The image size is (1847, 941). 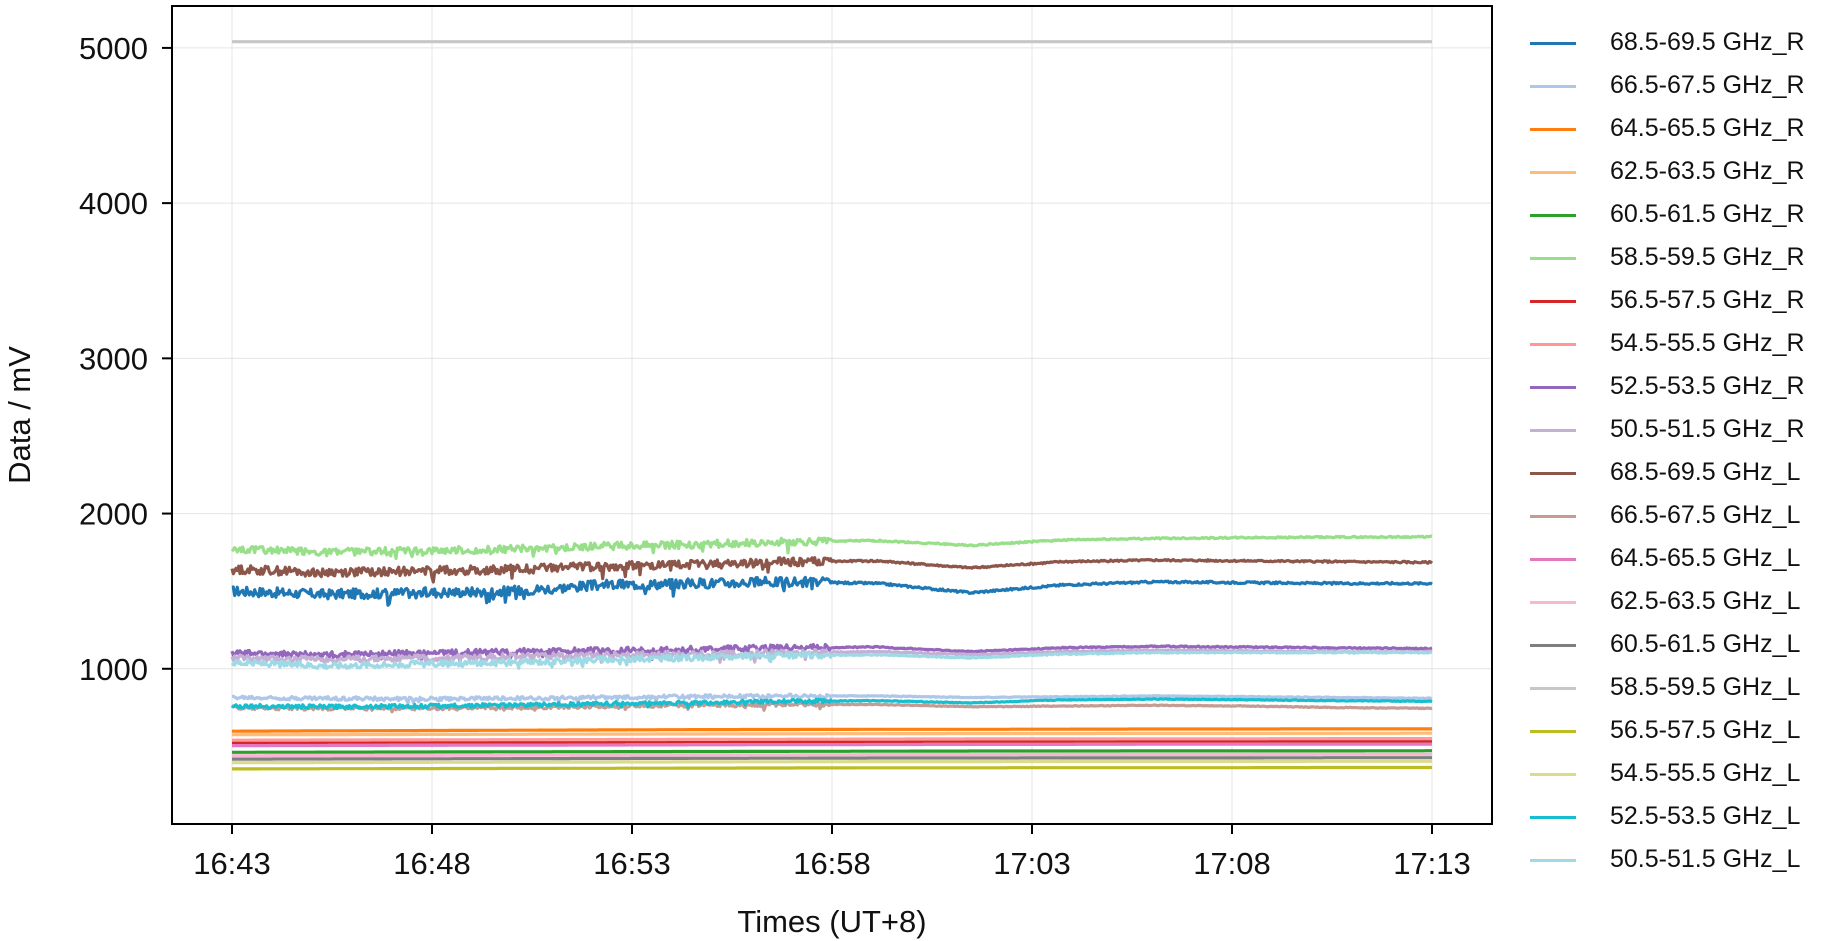 What do you see at coordinates (1705, 472) in the screenshot?
I see `legend-label: 68.5-69.5 GHz_L` at bounding box center [1705, 472].